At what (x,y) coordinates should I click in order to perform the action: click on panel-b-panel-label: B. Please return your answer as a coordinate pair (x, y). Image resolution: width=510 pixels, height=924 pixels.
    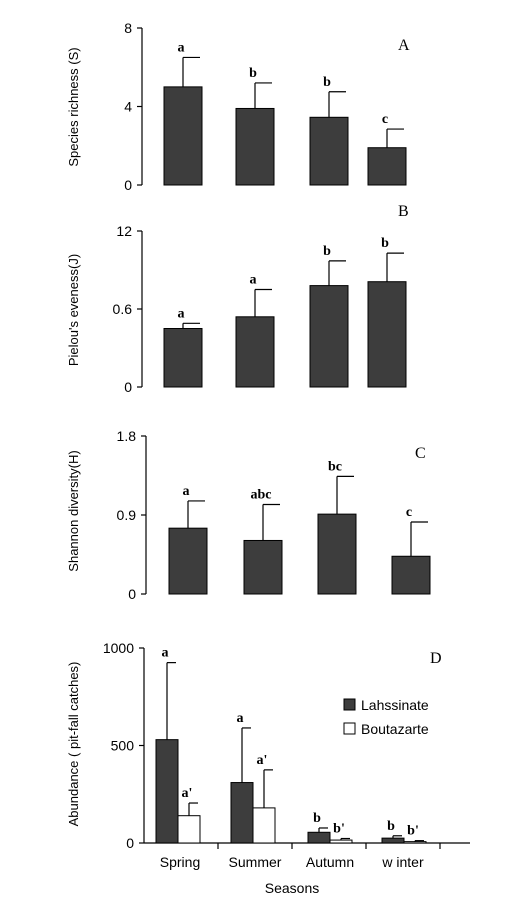
    Looking at the image, I should click on (403, 211).